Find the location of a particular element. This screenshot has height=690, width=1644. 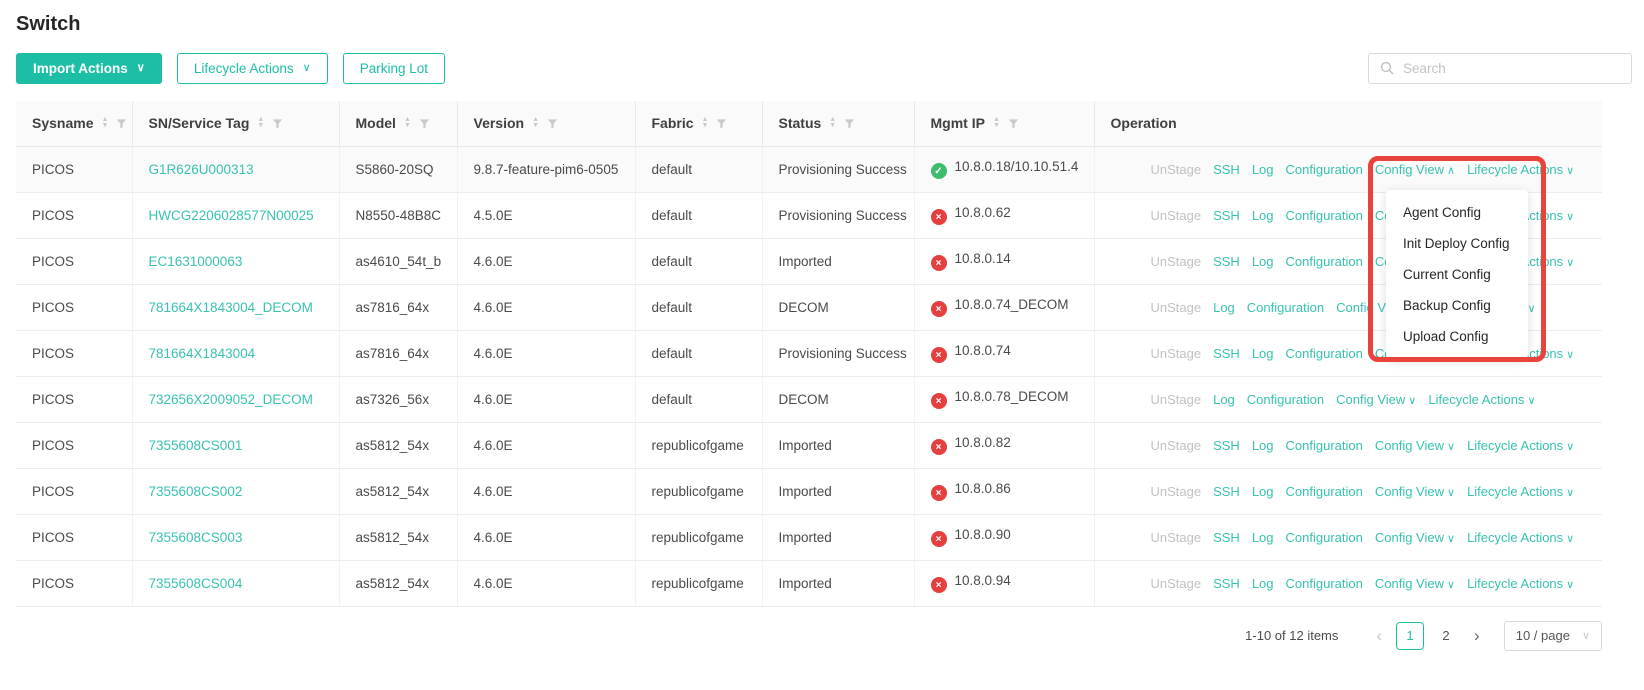

sn-link: 7355608CS003 is located at coordinates (195, 537).